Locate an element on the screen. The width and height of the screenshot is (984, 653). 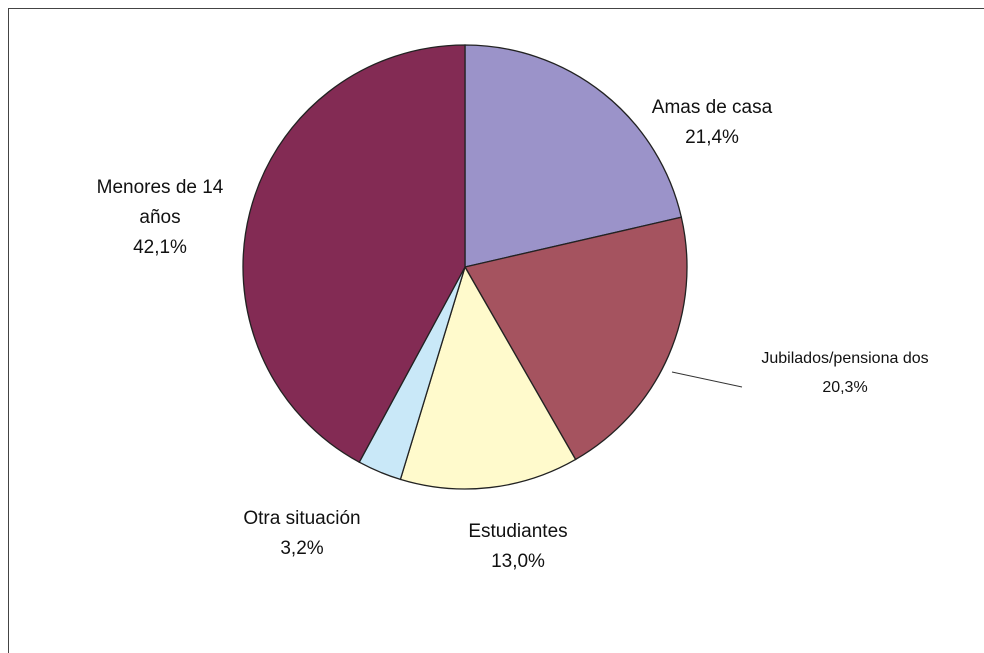
slice-label: Jubilados/pensiona dos 20,3% is located at coordinates (845, 373).